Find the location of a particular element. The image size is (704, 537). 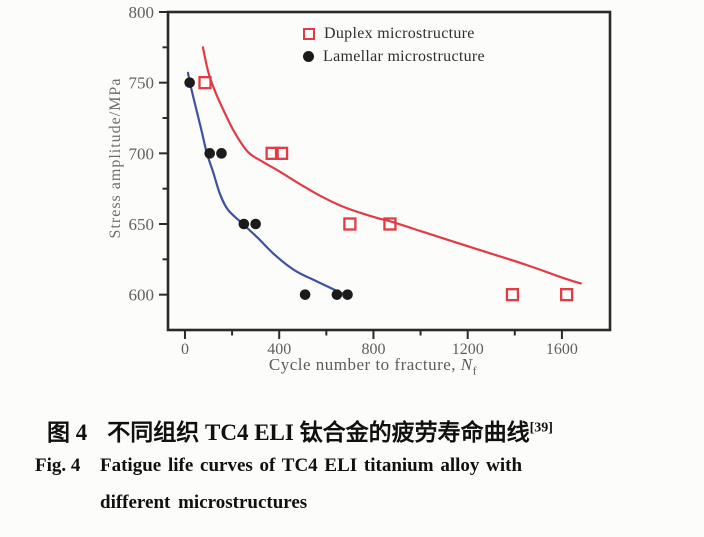

y-tick-label: 700 is located at coordinates (142, 153).